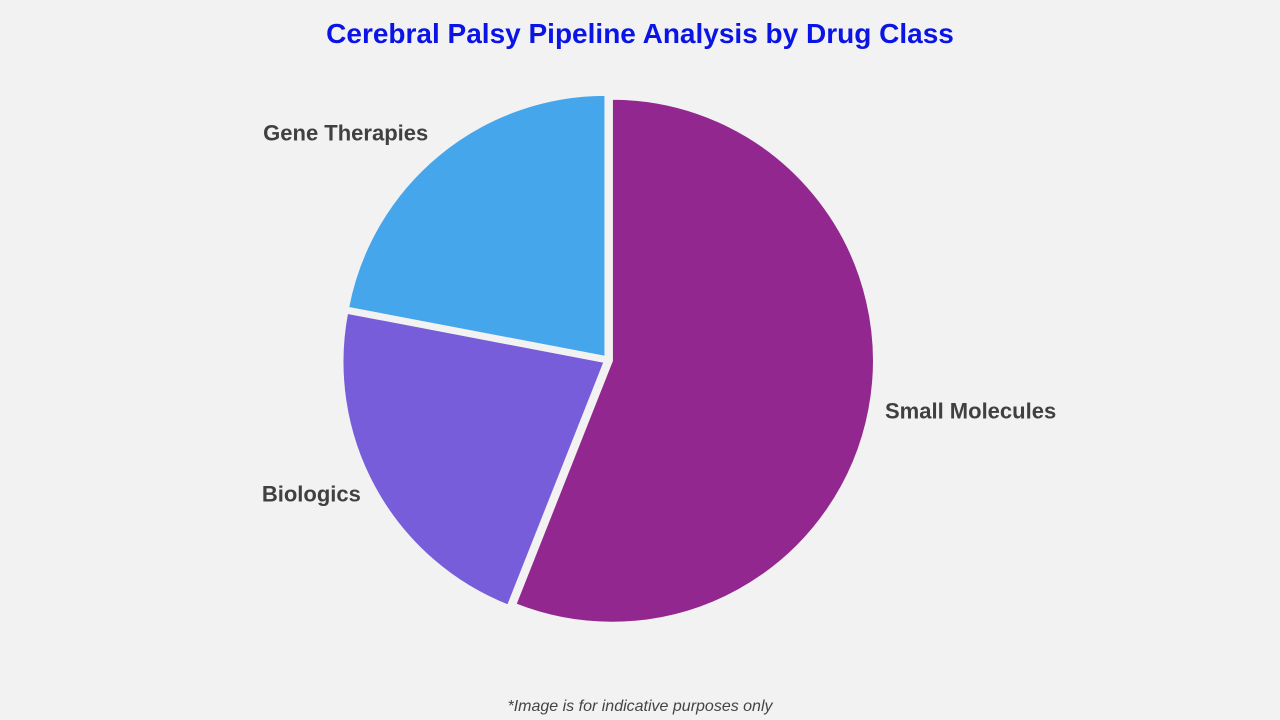  What do you see at coordinates (970, 411) in the screenshot?
I see `slice-label: Small Molecules` at bounding box center [970, 411].